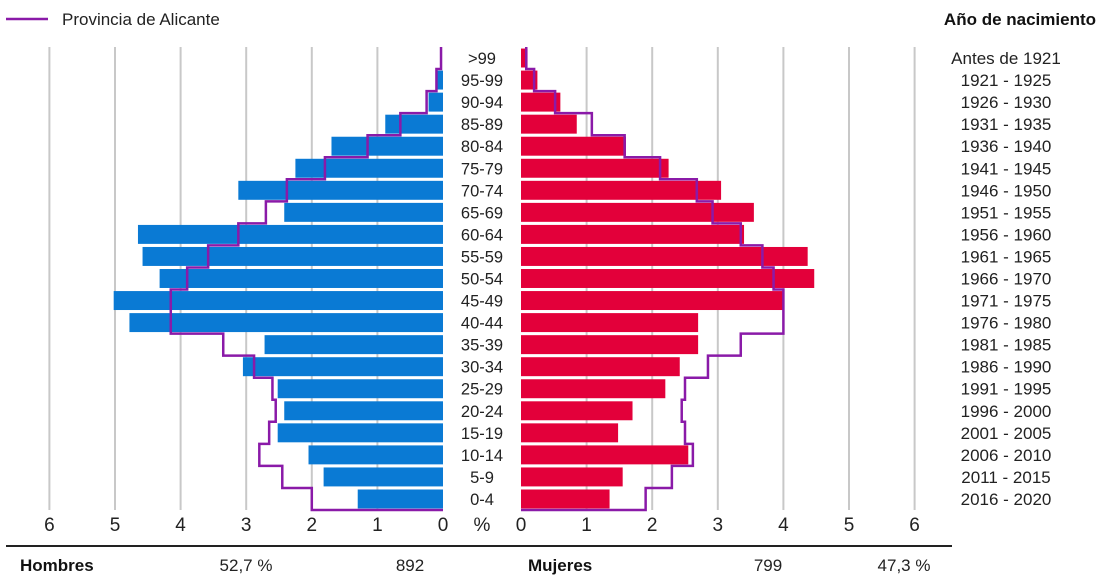 This screenshot has width=1102, height=579. What do you see at coordinates (482, 302) in the screenshot?
I see `age-group-label: 45-49` at bounding box center [482, 302].